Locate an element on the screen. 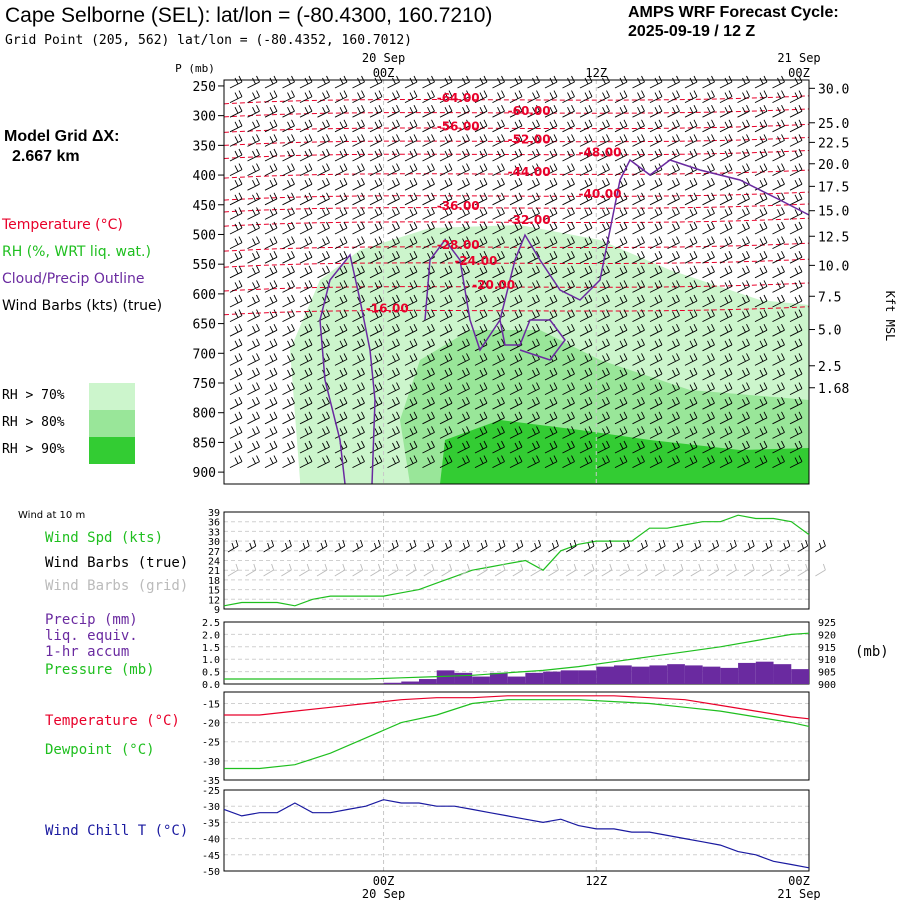 The width and height of the screenshot is (900, 900). forecast-cycle-value: 2025-09-19 / 12 Z is located at coordinates (692, 31).